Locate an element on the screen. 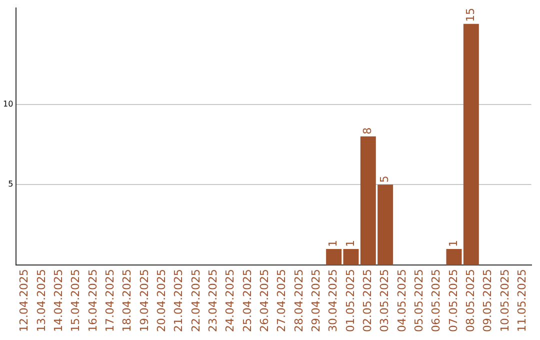  x-tick-label: 24.04.2025 is located at coordinates (230, 300).